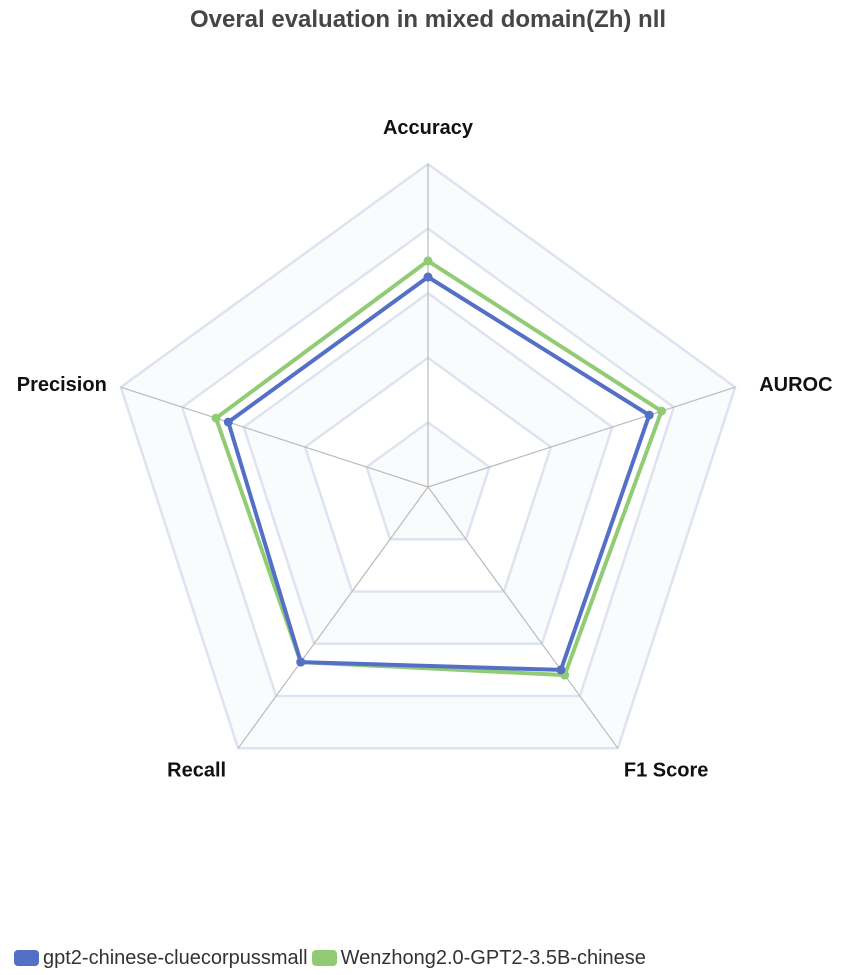 This screenshot has width=856, height=975. I want to click on axis-label-recall: Recall, so click(196, 770).